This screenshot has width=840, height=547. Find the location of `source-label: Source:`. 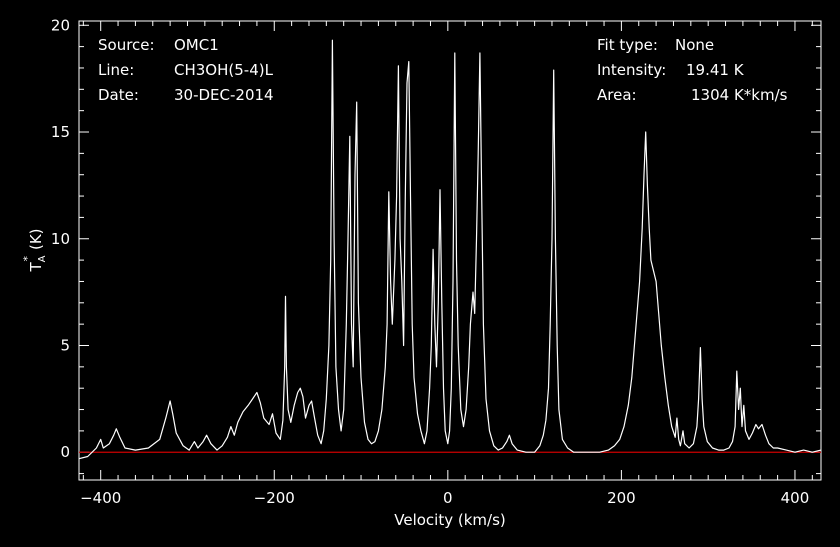

source-label: Source: is located at coordinates (126, 45).